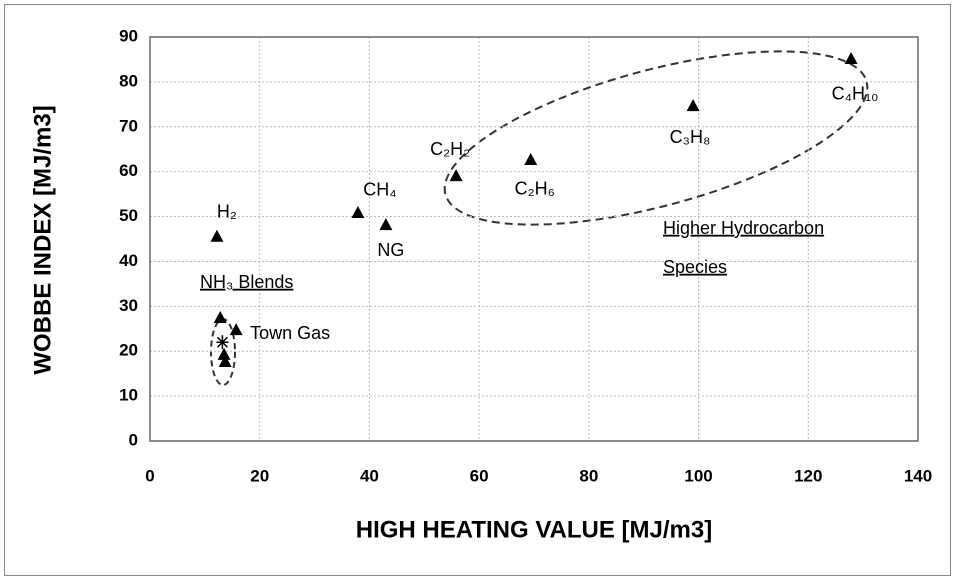 The height and width of the screenshot is (581, 956). I want to click on y-tick-label: 90, so click(128, 35).